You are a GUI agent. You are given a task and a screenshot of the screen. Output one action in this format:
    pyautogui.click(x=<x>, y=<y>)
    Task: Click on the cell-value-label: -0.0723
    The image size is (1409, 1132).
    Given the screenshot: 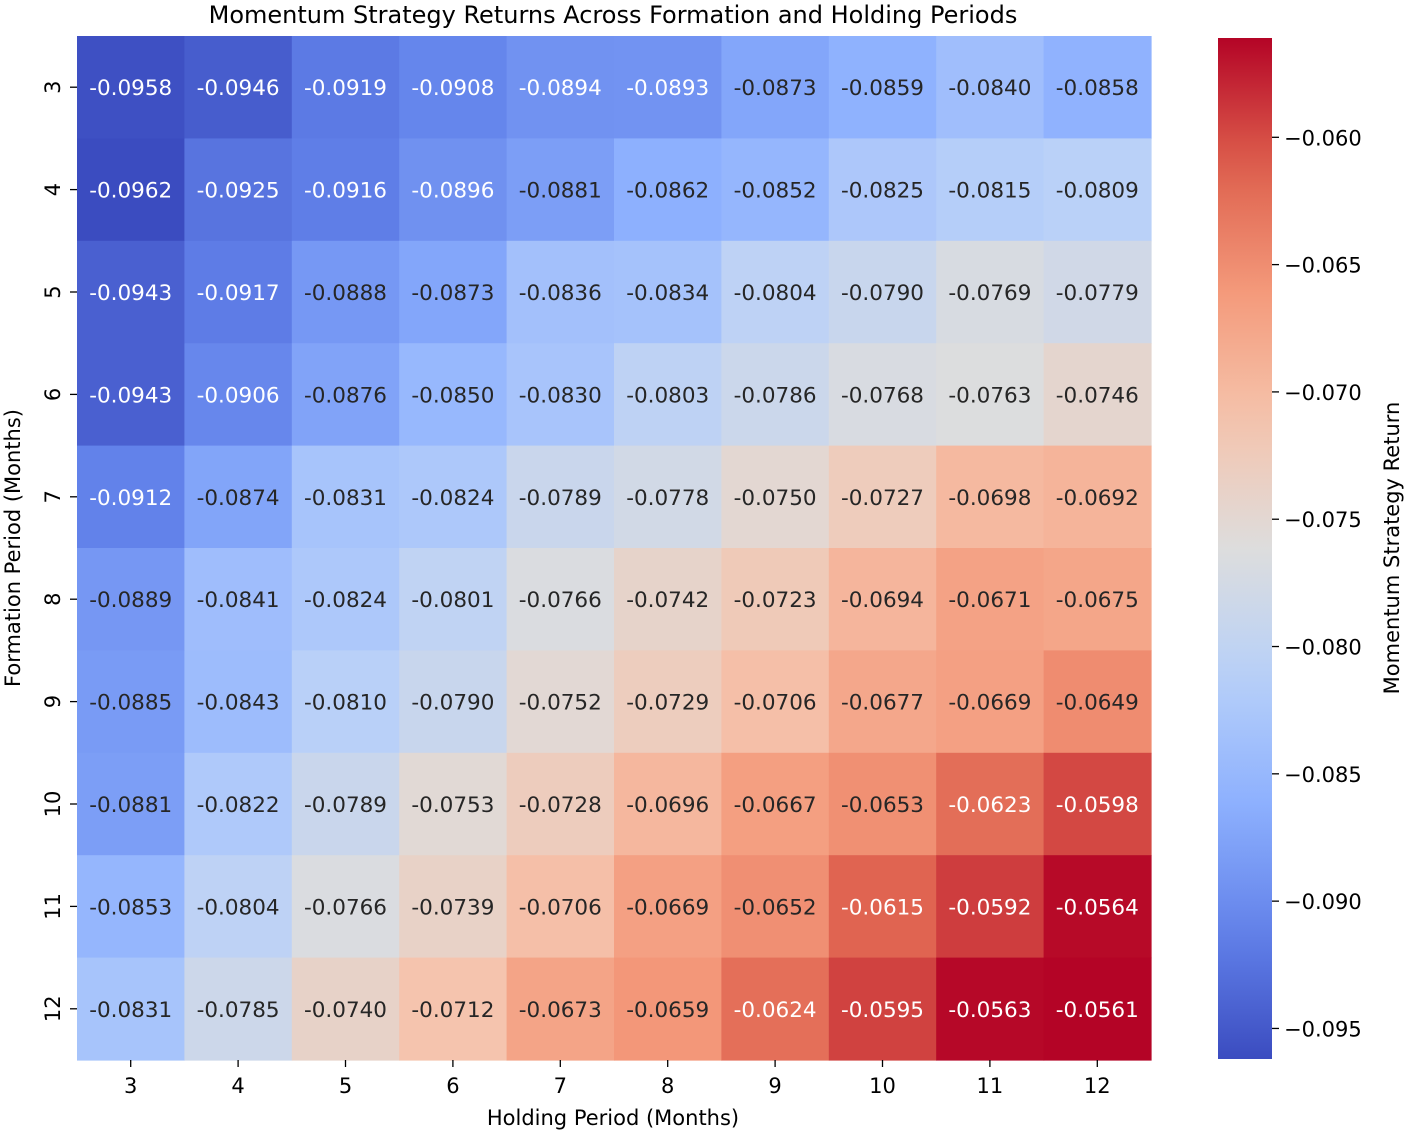 What is the action you would take?
    pyautogui.click(x=775, y=600)
    